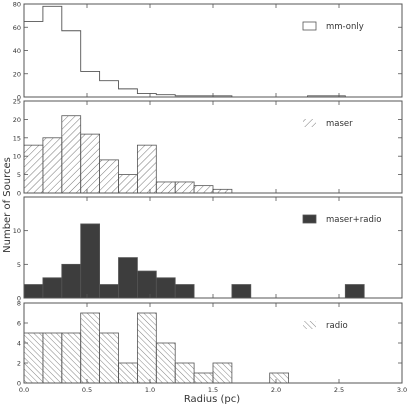 The width and height of the screenshot is (409, 409). I want to click on legend-label: maser, so click(339, 124).